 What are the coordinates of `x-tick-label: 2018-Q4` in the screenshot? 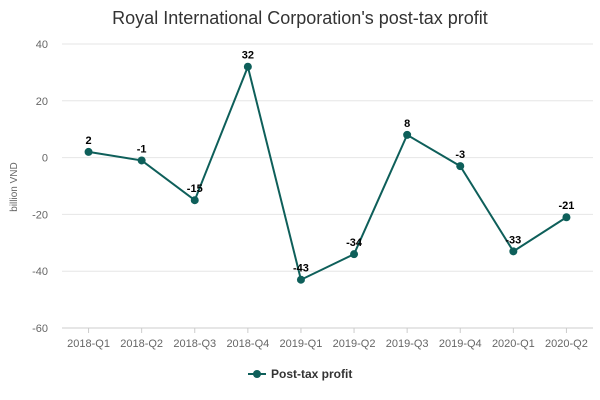 It's located at (247, 344).